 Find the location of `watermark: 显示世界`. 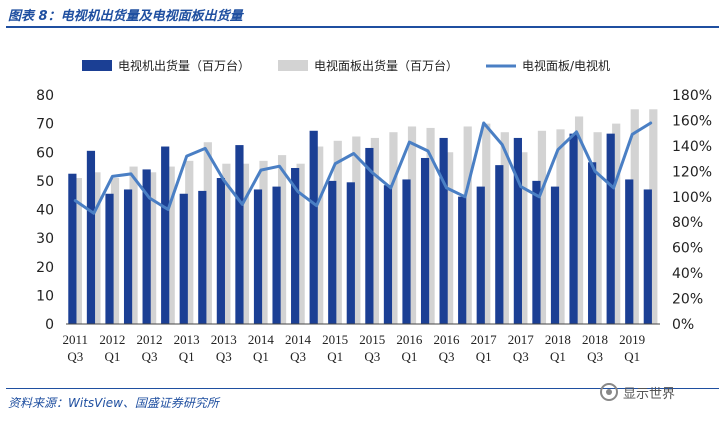

watermark: 显示世界 is located at coordinates (637, 392).